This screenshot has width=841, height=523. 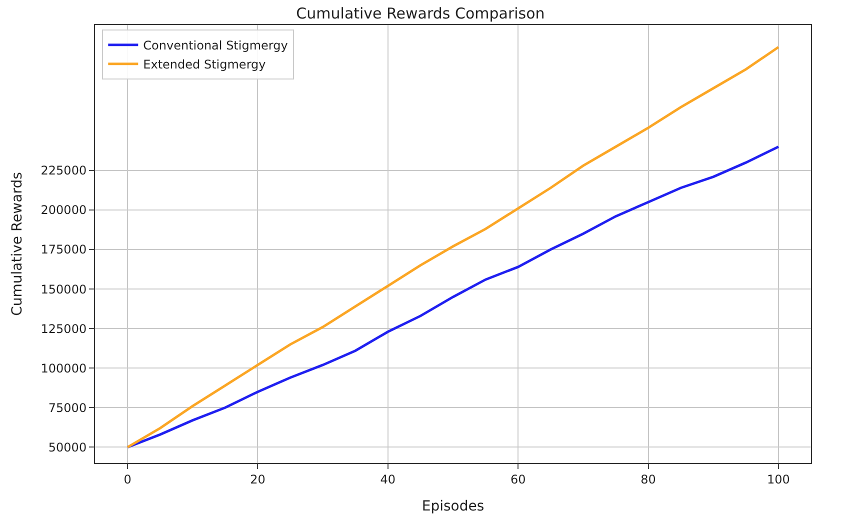 What do you see at coordinates (388, 479) in the screenshot?
I see `x-tick-label: 40` at bounding box center [388, 479].